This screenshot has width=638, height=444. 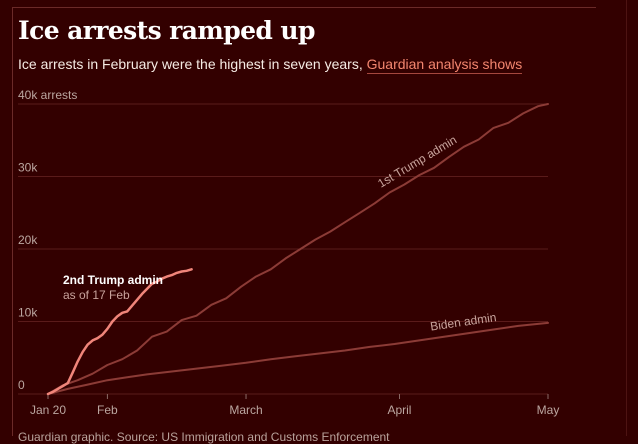 I want to click on 2nd-trump-admin-line, so click(x=119, y=332).